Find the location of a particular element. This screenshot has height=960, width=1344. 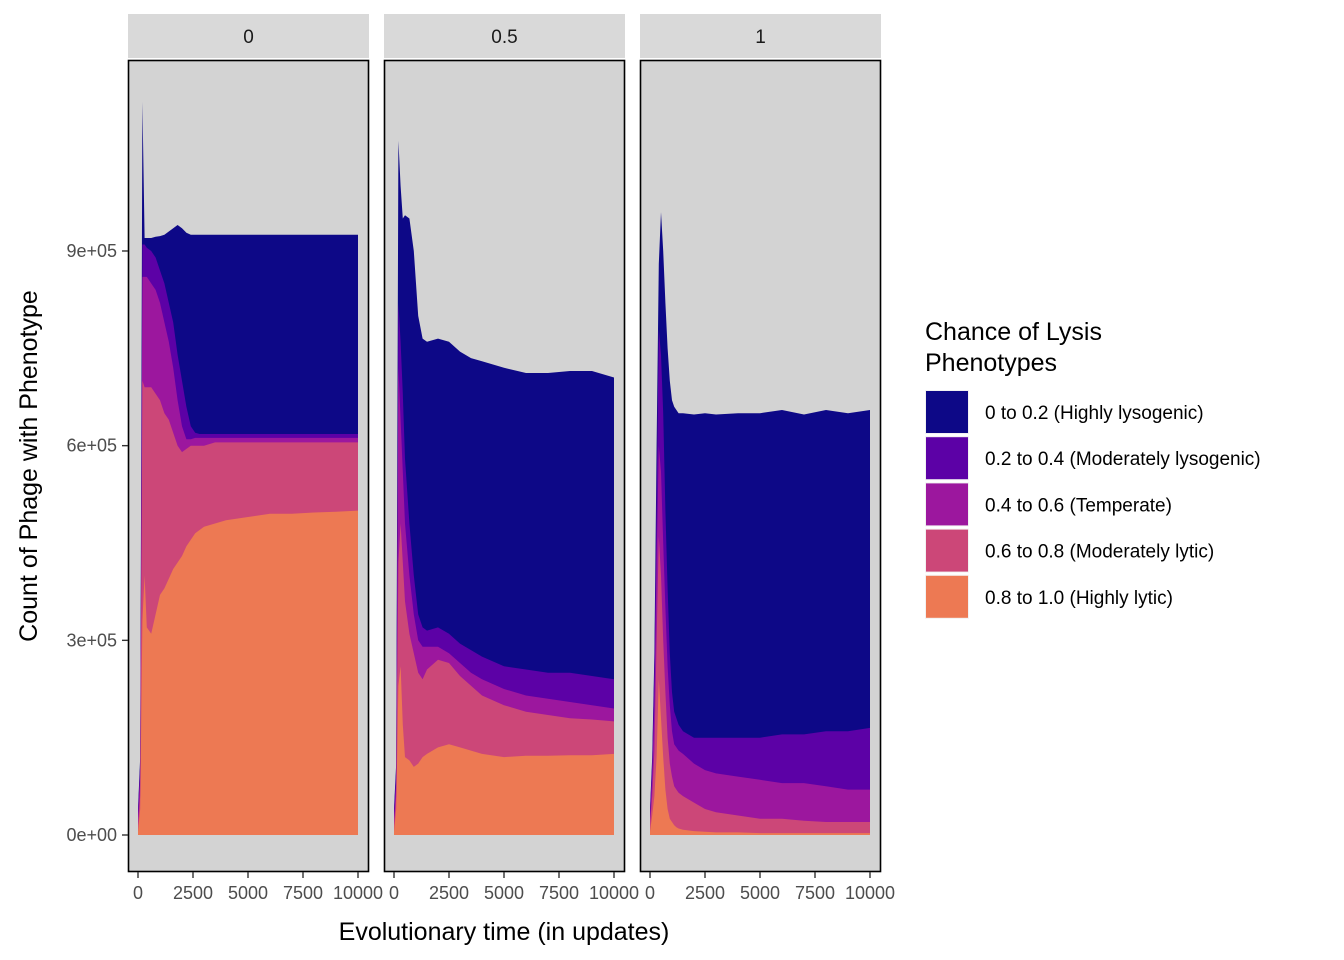

facet-strip-label: 0.5 is located at coordinates (504, 37).